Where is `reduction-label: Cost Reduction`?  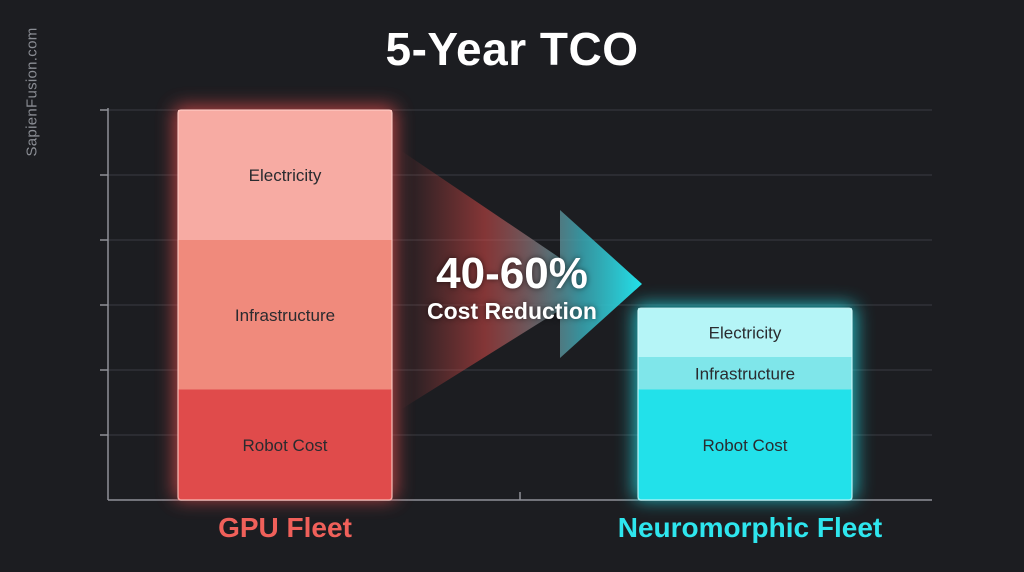 reduction-label: Cost Reduction is located at coordinates (512, 311).